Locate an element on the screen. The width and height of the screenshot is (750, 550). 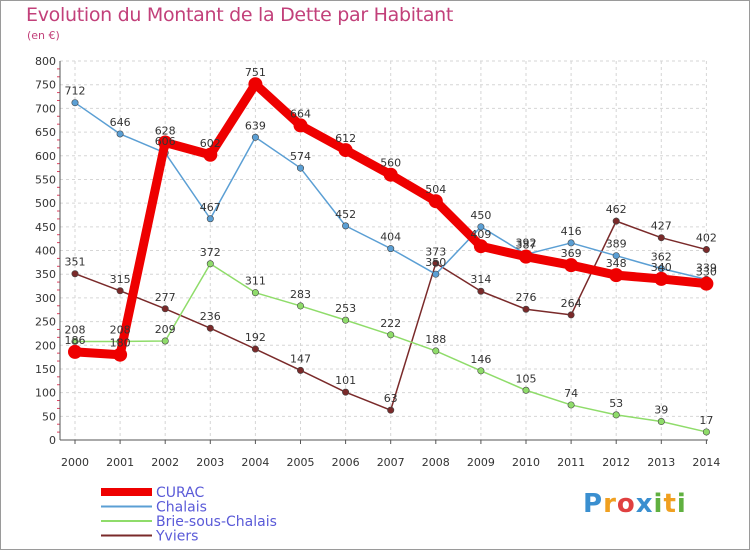
data-label: 264 is located at coordinates (571, 303).